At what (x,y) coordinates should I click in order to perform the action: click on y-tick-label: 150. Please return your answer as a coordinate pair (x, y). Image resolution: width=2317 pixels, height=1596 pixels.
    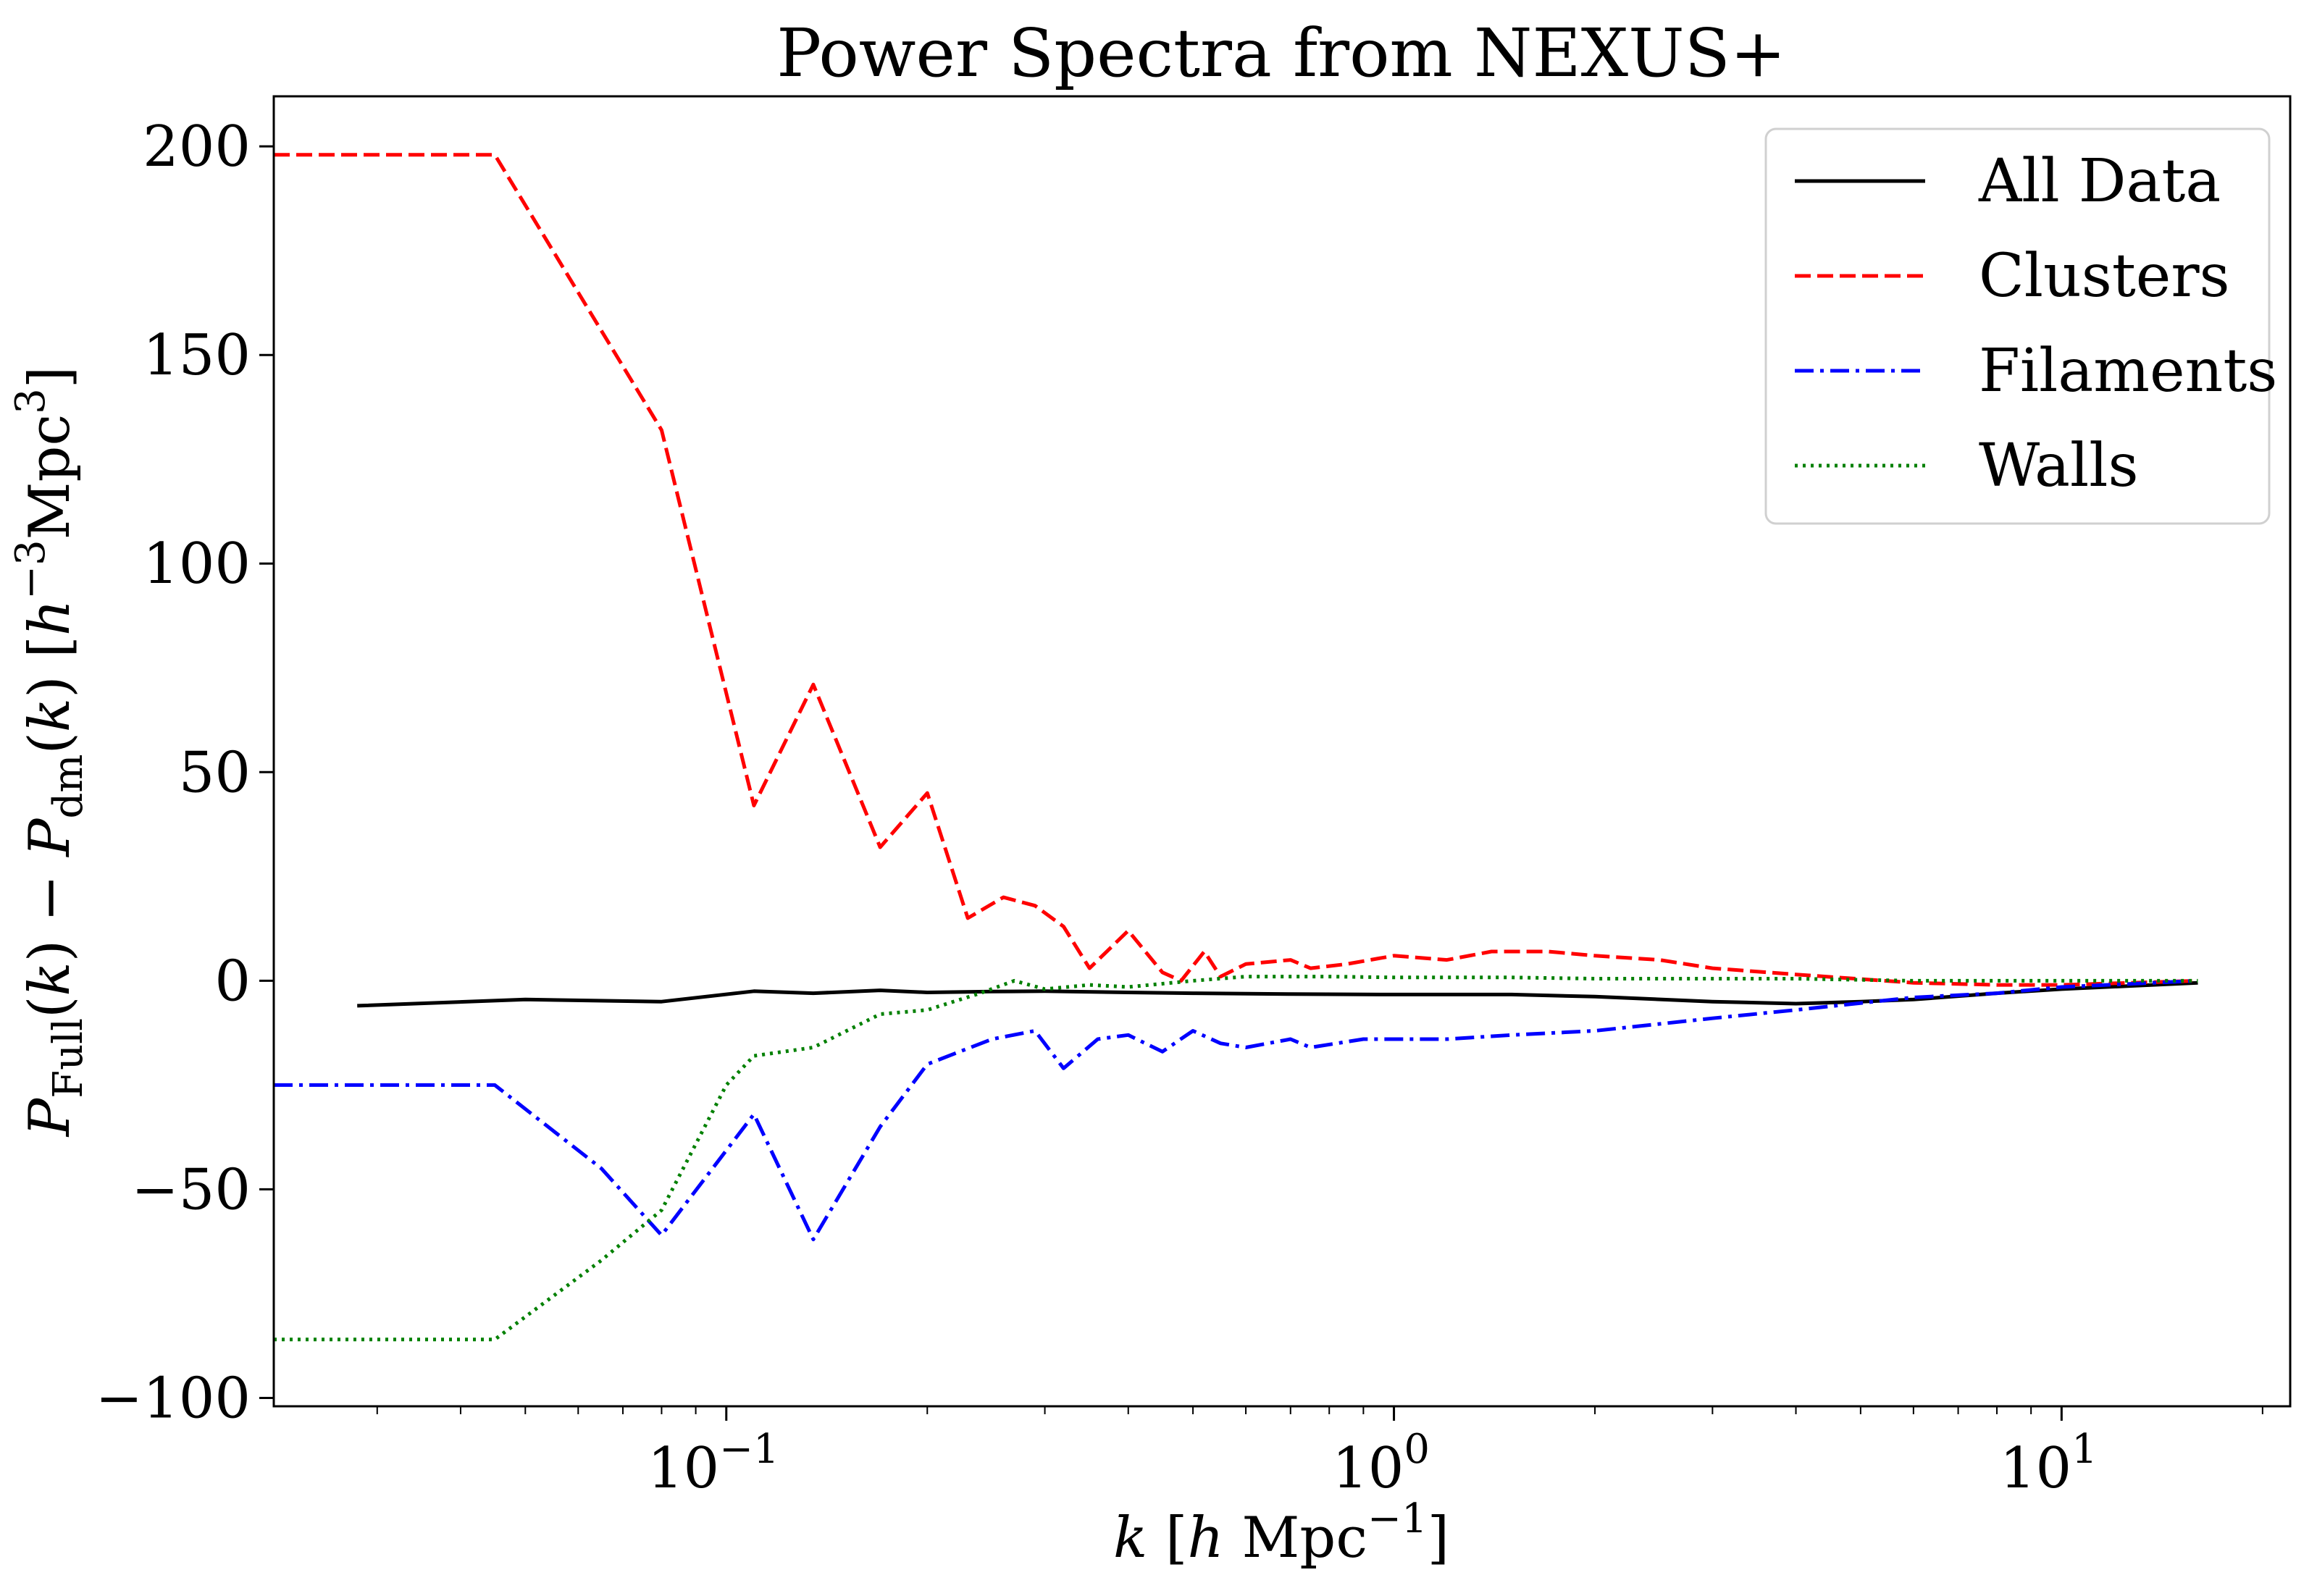
    Looking at the image, I should click on (197, 355).